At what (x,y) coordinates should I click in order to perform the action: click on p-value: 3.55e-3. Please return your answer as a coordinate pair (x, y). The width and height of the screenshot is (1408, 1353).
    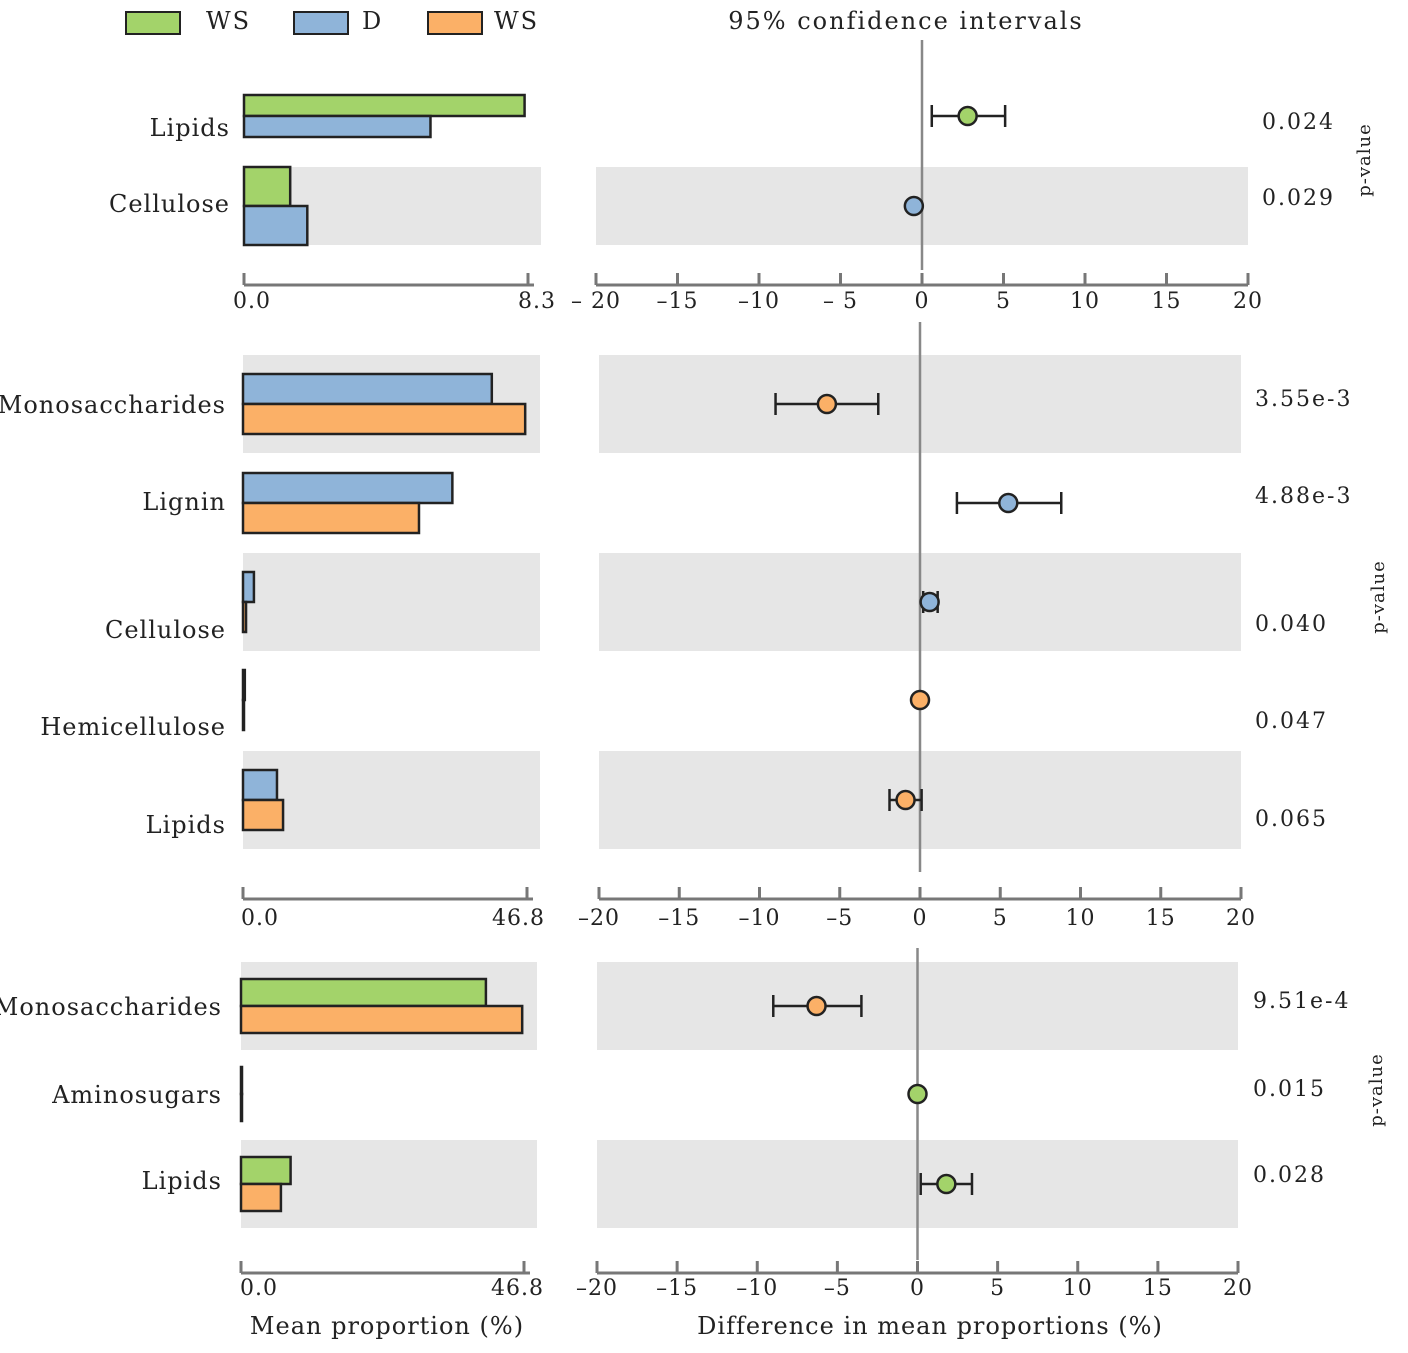
    Looking at the image, I should click on (1303, 399).